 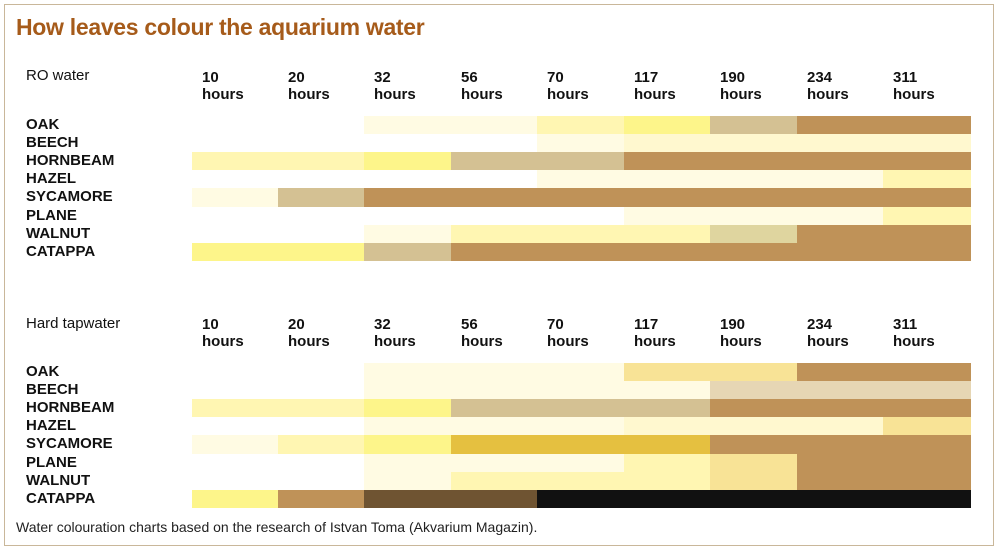 I want to click on section-title: RO water, so click(x=58, y=75).